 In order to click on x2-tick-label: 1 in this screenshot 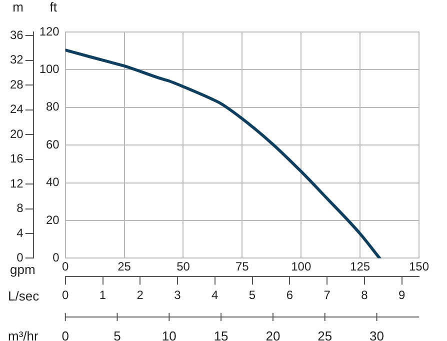, I will do `click(102, 295)`.